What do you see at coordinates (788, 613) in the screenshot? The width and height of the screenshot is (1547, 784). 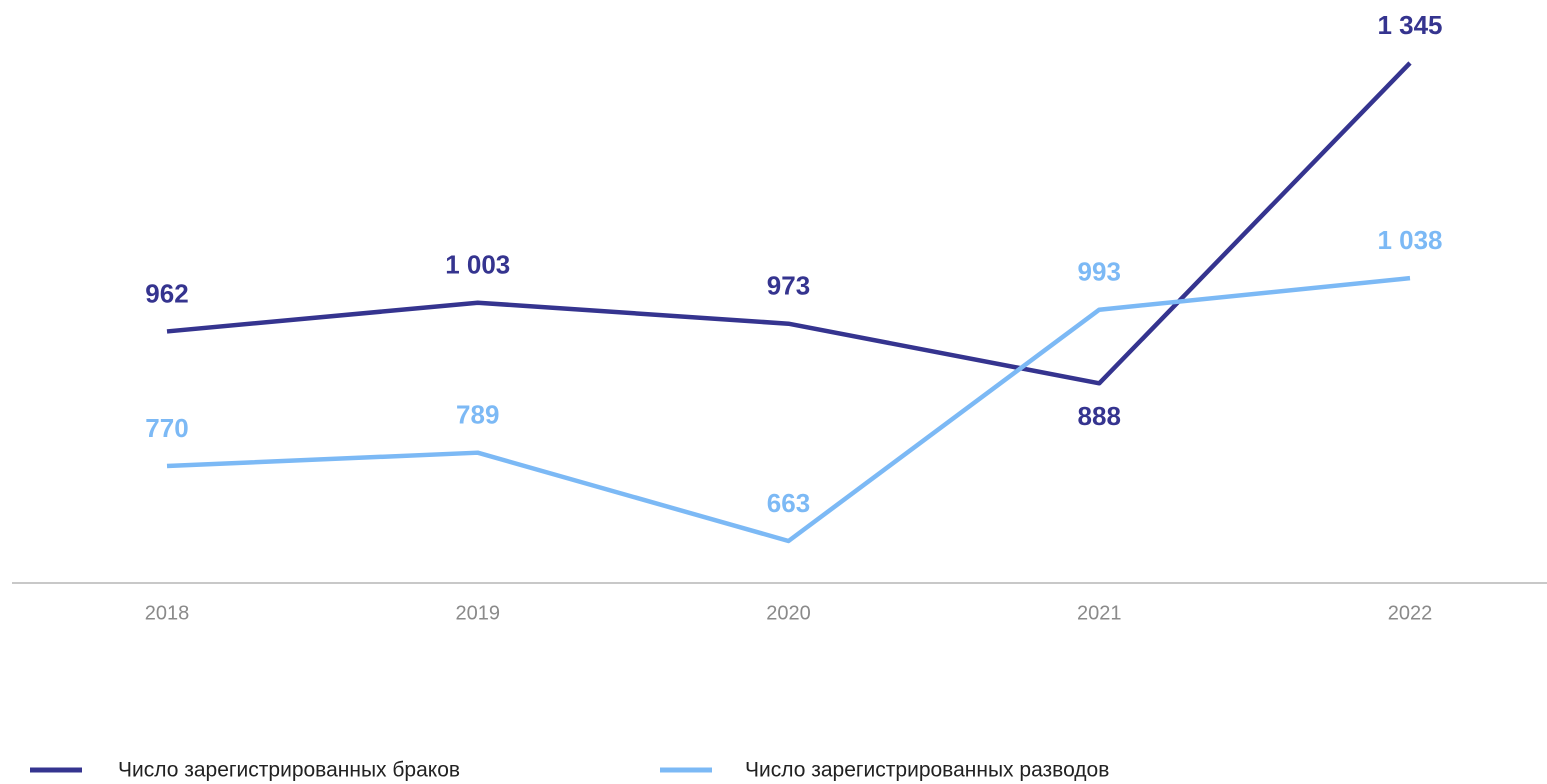 I see `x-tick-label: 2020` at bounding box center [788, 613].